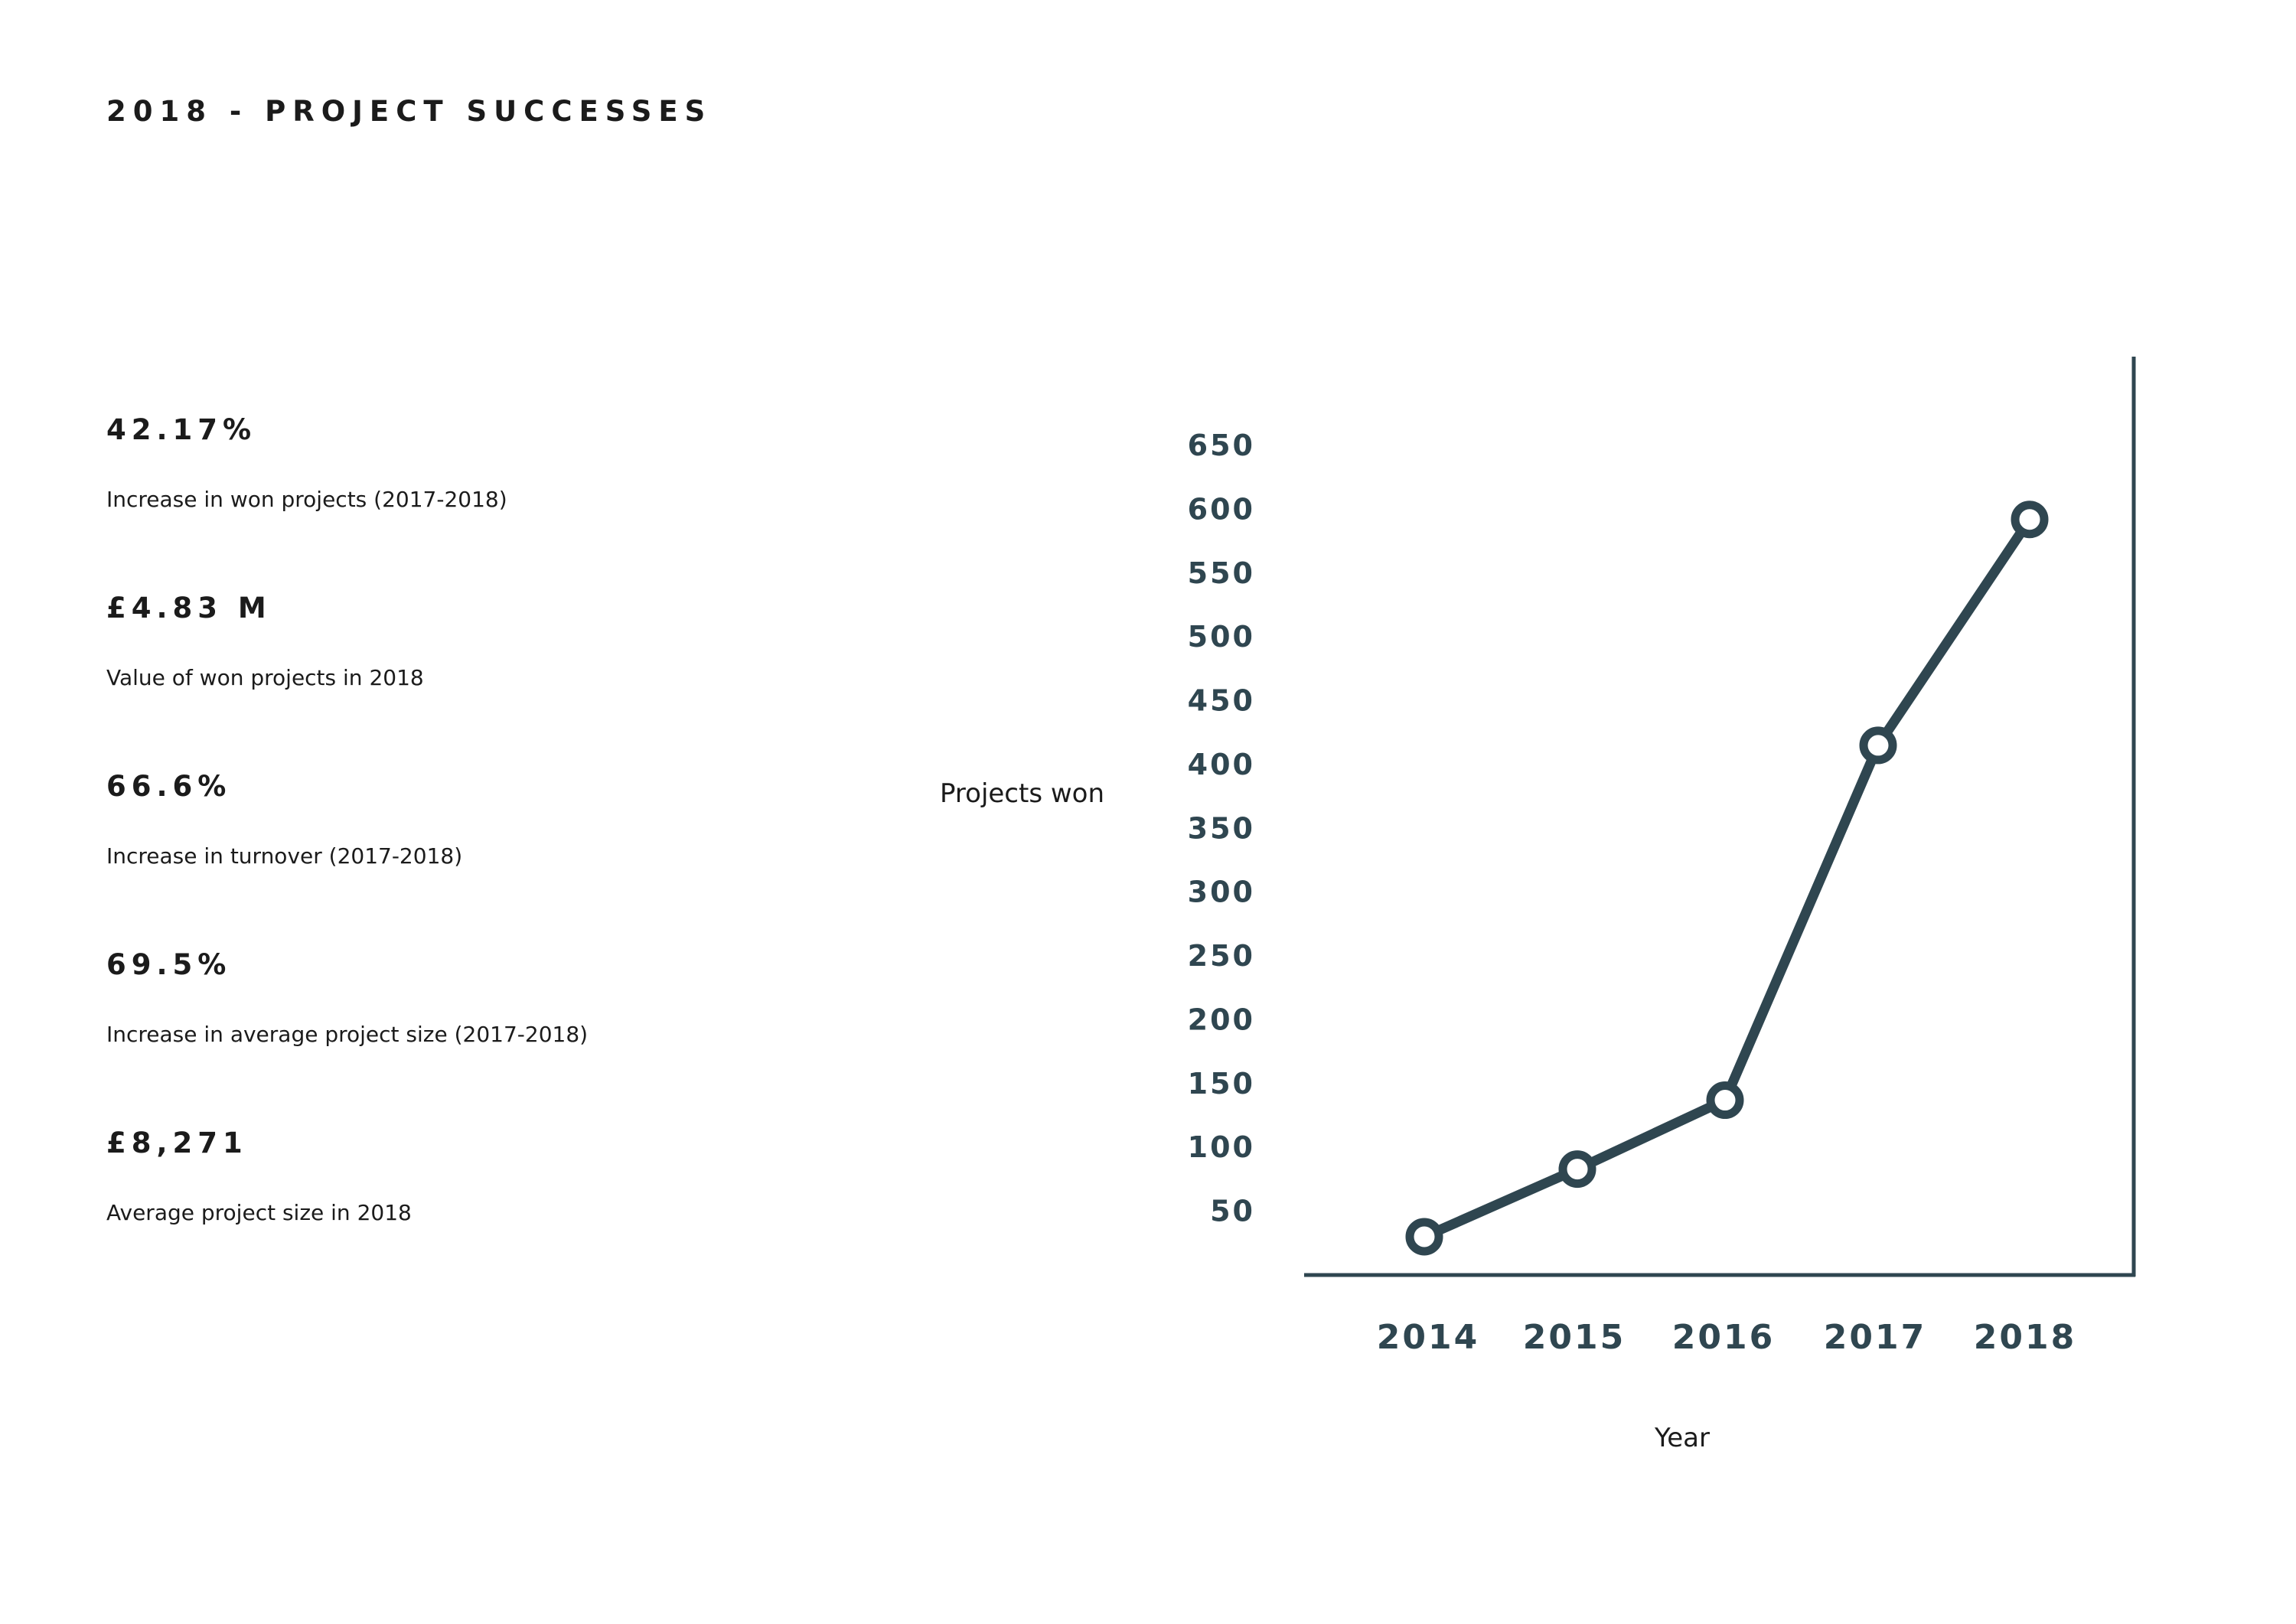 The width and height of the screenshot is (2296, 1624). Describe the element at coordinates (1682, 1438) in the screenshot. I see `x-axis-label: Year` at that location.